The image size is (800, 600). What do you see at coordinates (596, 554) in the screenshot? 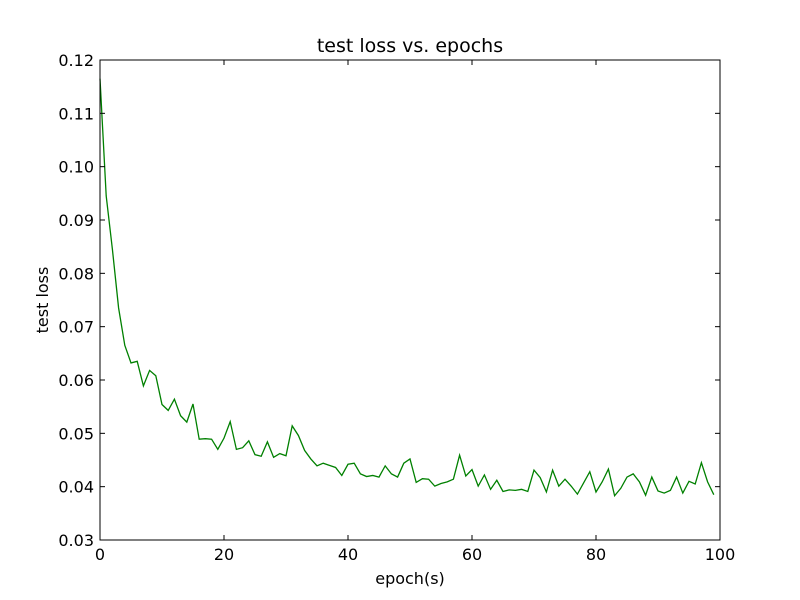
I see `x-tick-label: 80` at bounding box center [596, 554].